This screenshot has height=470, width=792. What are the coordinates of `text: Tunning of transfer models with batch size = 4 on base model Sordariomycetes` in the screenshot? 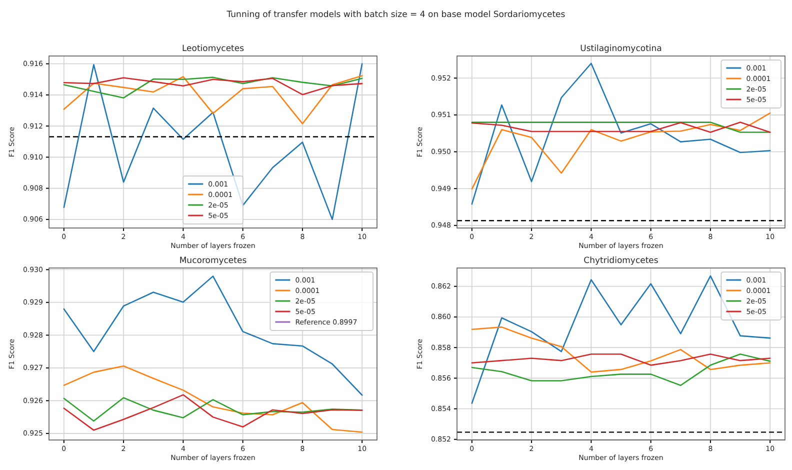 It's located at (396, 15).